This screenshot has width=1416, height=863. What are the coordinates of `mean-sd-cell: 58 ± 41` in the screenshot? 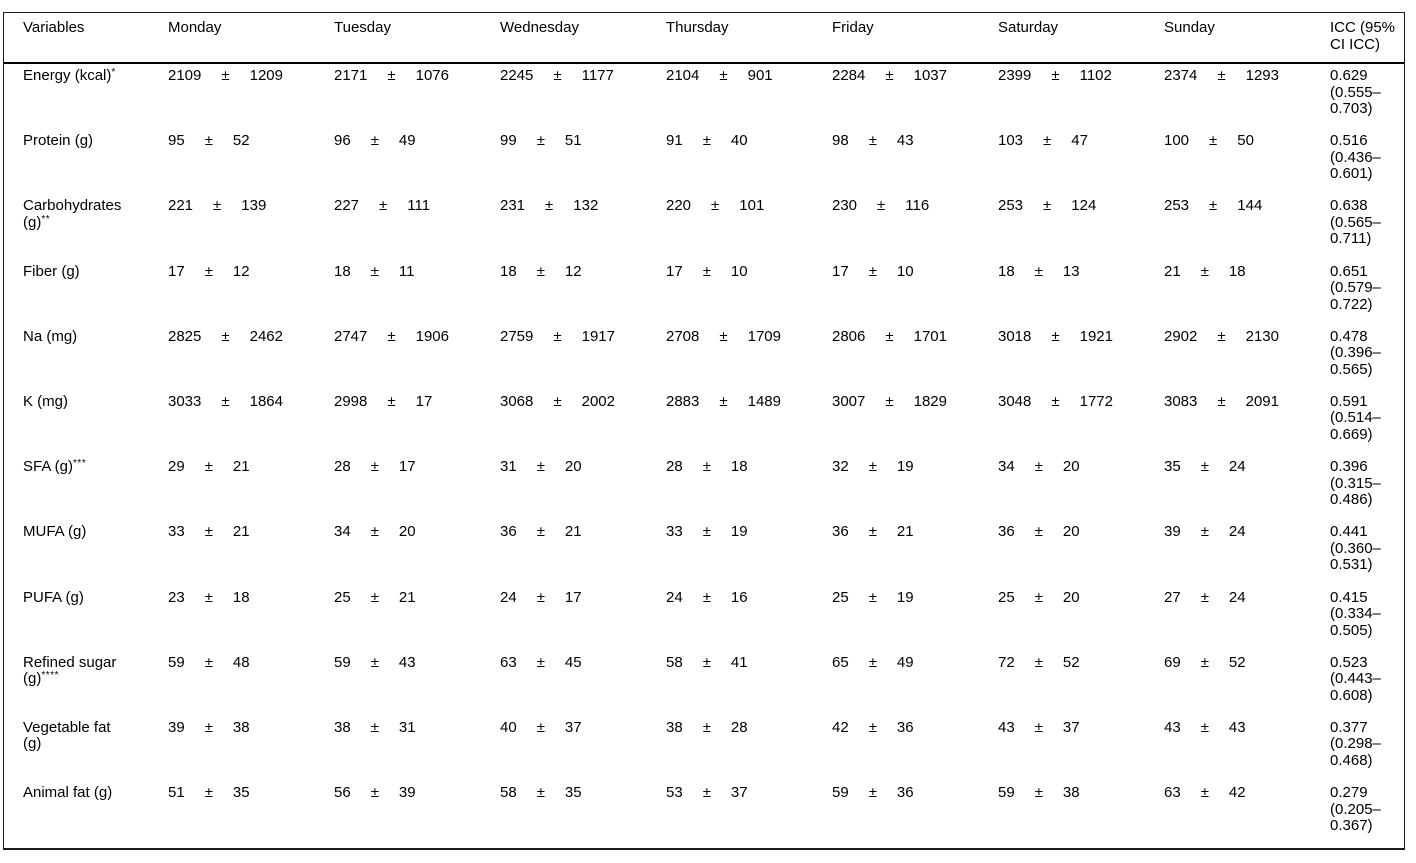 It's located at (749, 685).